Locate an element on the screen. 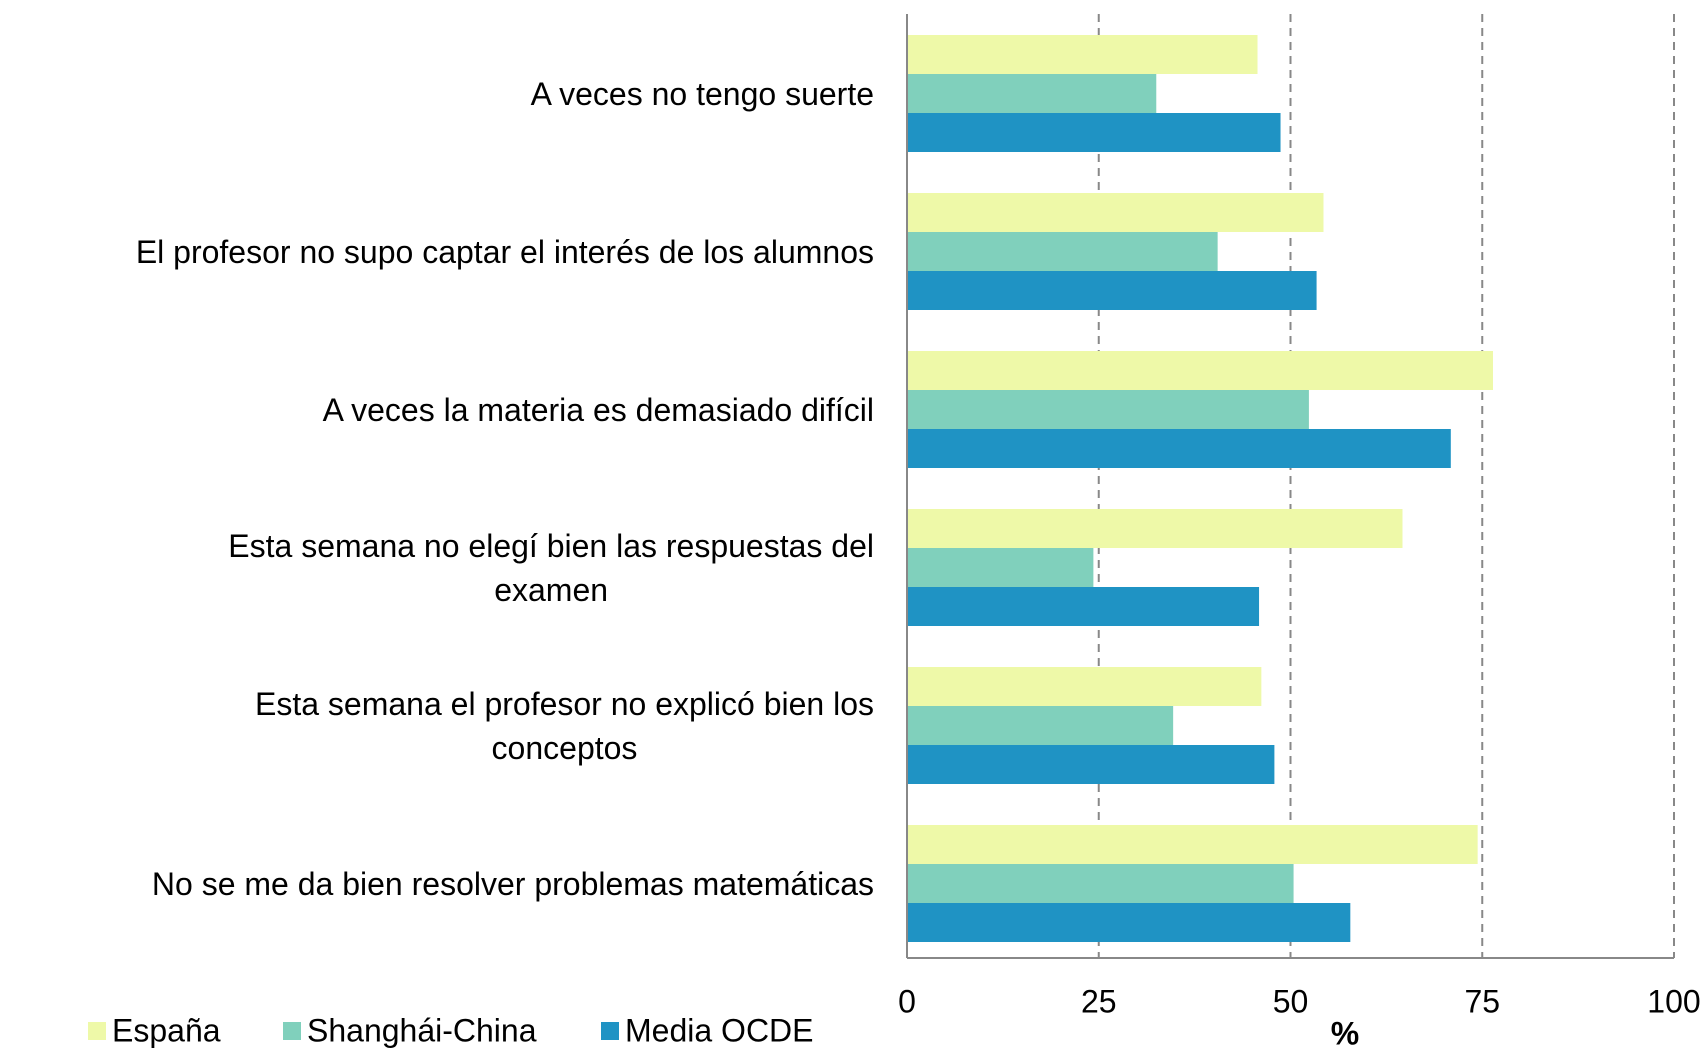  x-tick-label: 25 is located at coordinates (1099, 1001).